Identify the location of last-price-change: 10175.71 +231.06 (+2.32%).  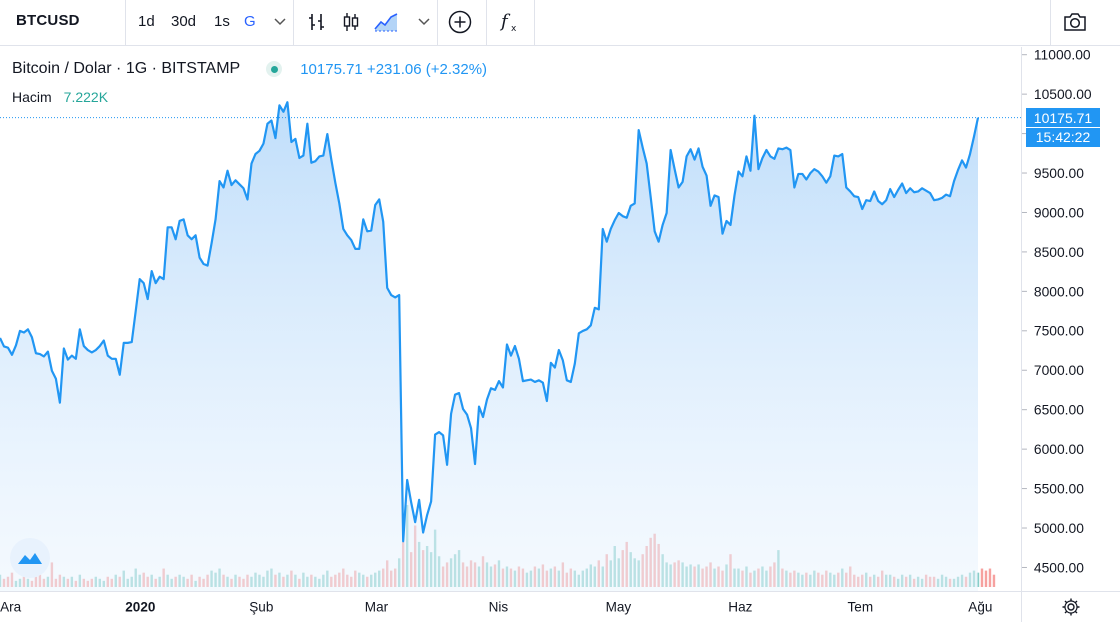
(394, 69).